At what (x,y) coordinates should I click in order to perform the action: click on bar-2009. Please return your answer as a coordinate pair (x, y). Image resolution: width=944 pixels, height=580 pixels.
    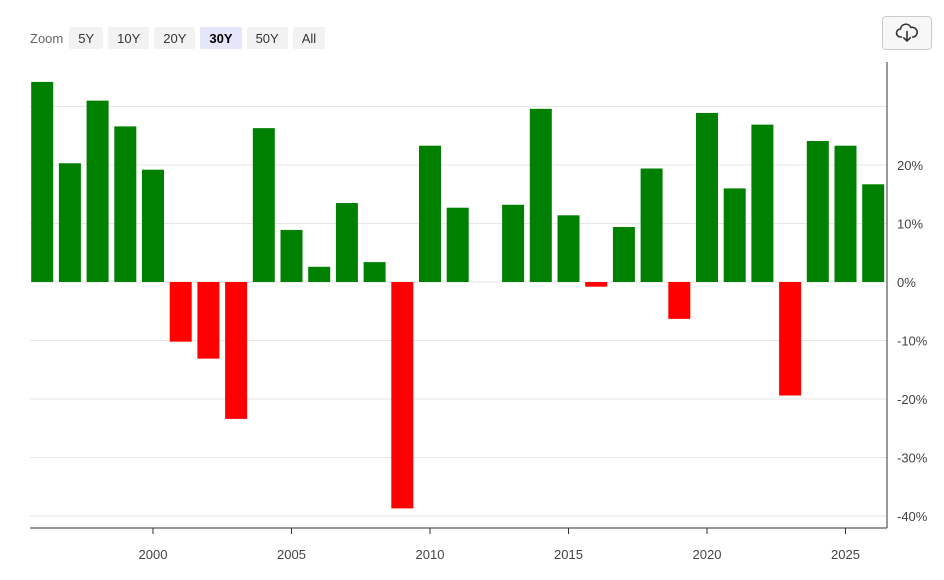
    Looking at the image, I should click on (402, 395).